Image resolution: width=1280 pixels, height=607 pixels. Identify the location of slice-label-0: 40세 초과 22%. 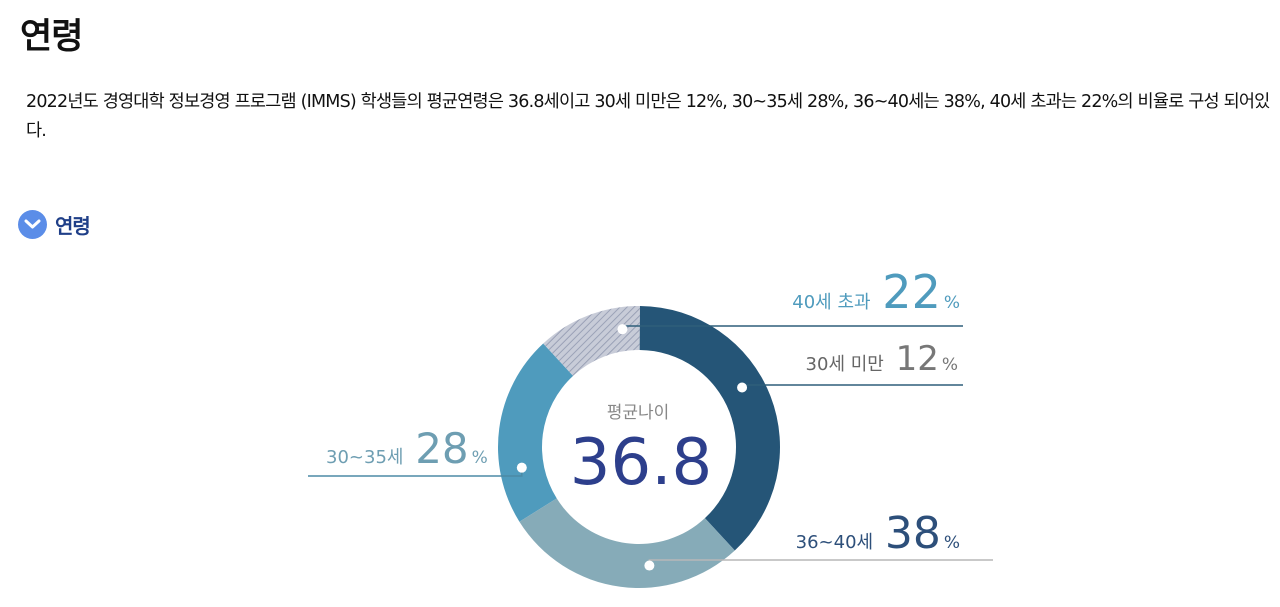
(876, 292).